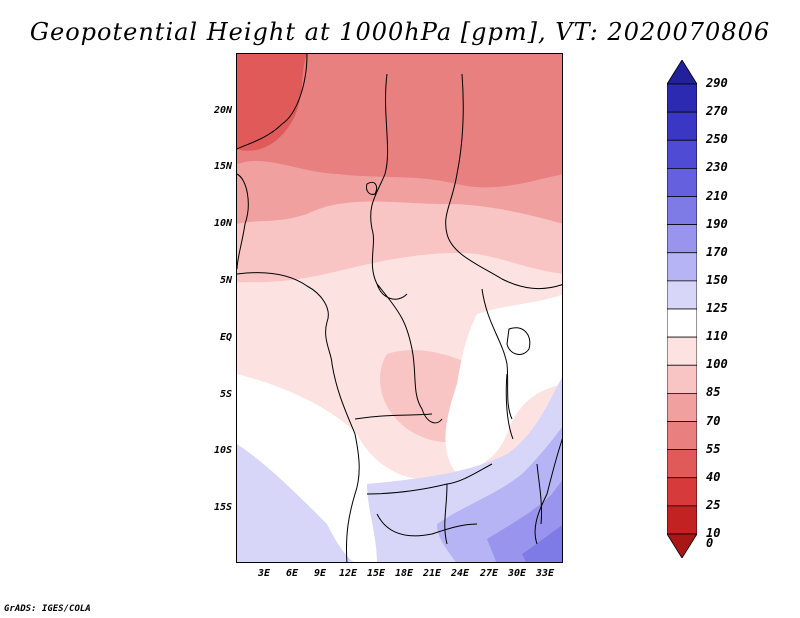  Describe the element at coordinates (717, 139) in the screenshot. I see `colorbar-label: 250` at that location.